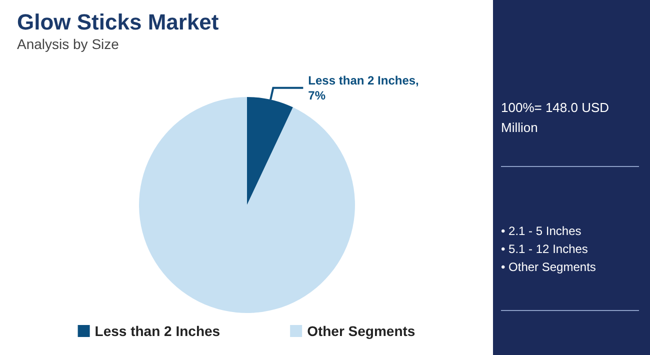  I want to click on chart-title: Glow Sticks Market, so click(118, 22).